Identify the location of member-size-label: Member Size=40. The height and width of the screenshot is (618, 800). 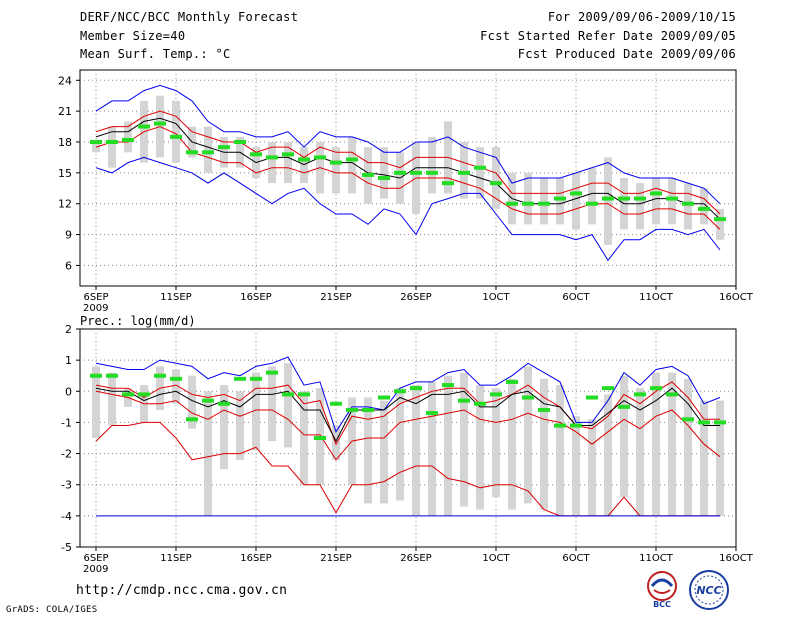
(133, 36).